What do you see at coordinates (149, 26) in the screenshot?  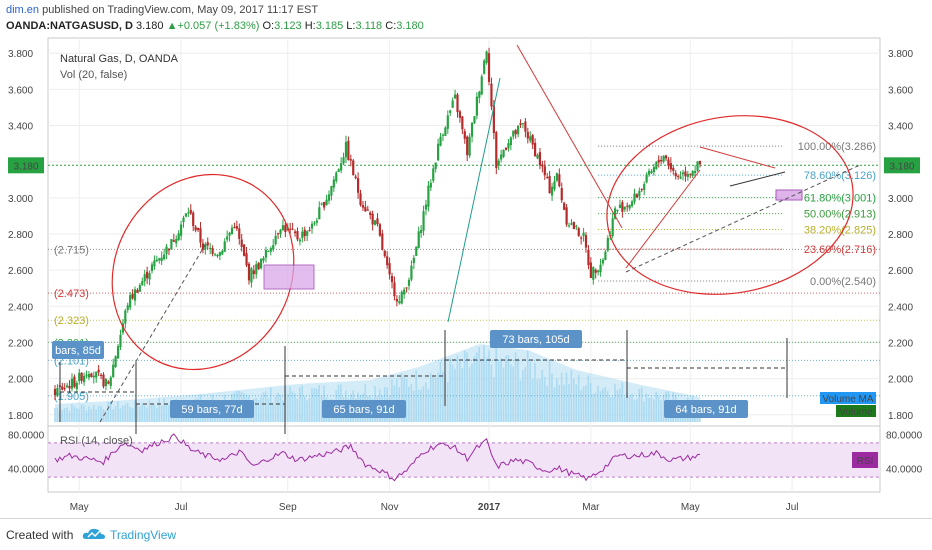 I see `last-price: 3.180` at bounding box center [149, 26].